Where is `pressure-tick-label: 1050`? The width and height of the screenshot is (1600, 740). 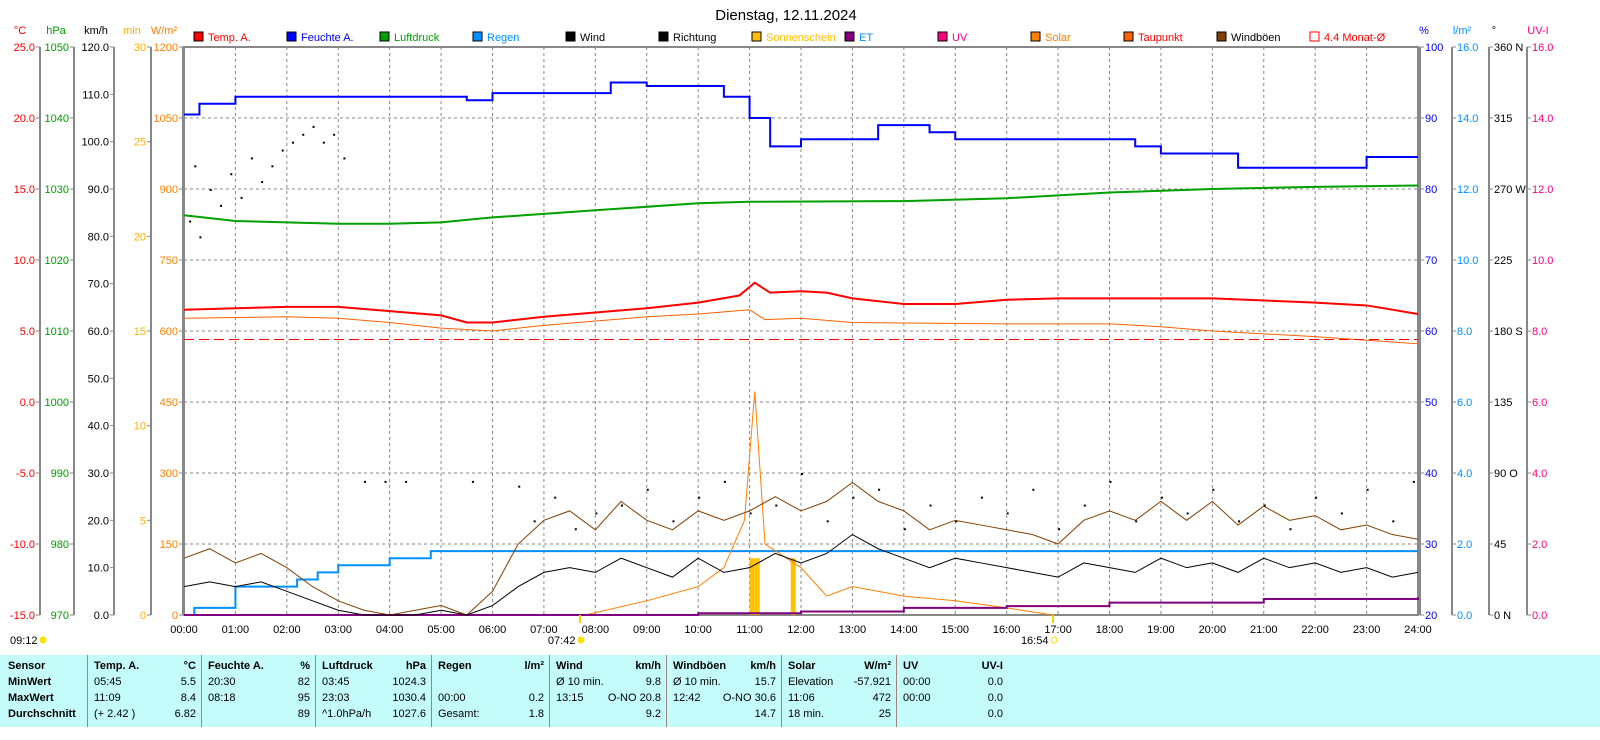
pressure-tick-label: 1050 is located at coordinates (57, 48).